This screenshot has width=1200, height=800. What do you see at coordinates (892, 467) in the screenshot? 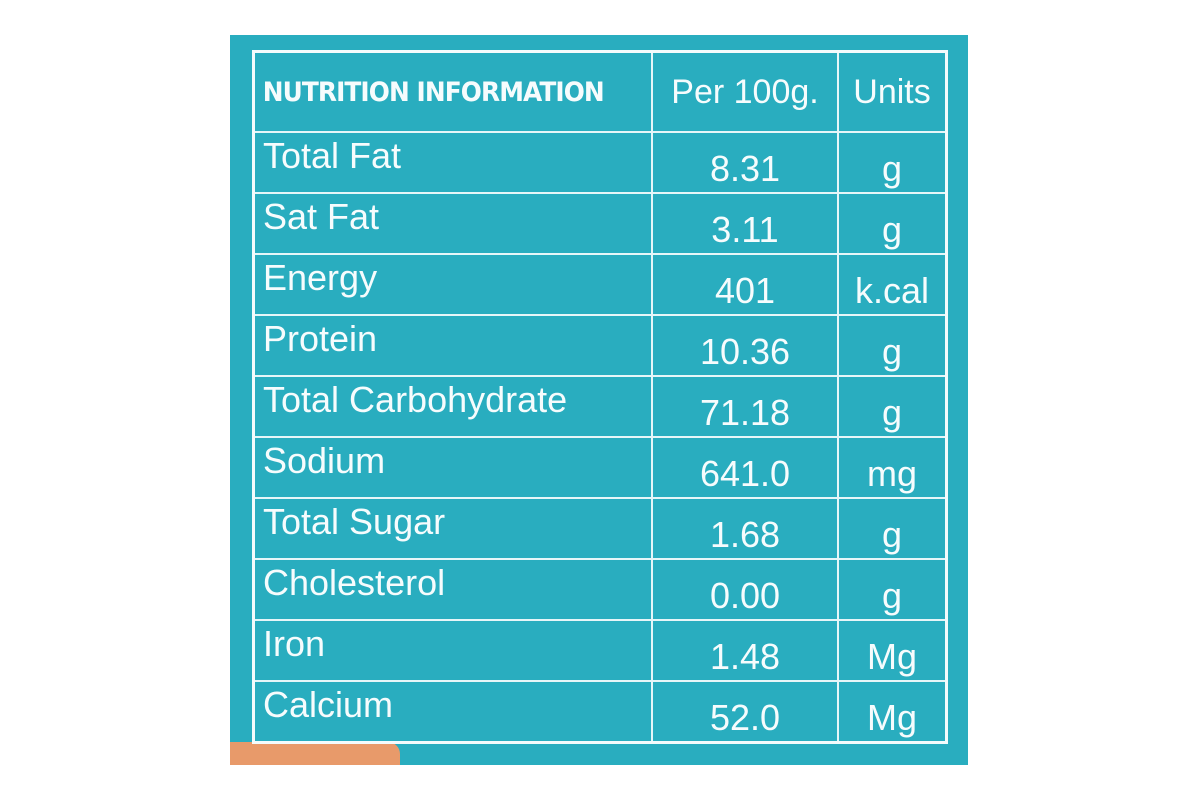
I see `table-cell: mg` at bounding box center [892, 467].